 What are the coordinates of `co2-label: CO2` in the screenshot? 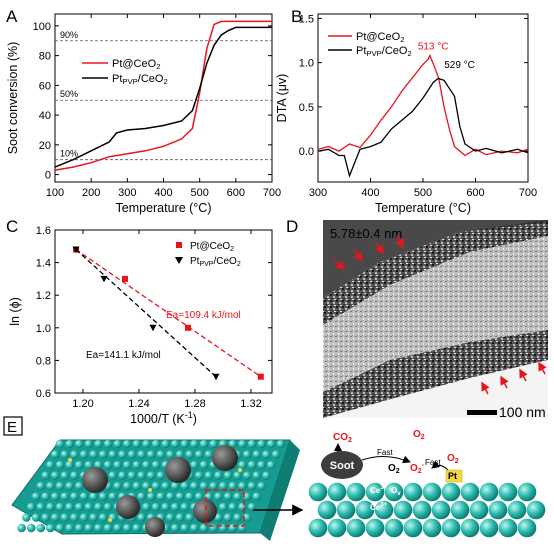 It's located at (342, 438).